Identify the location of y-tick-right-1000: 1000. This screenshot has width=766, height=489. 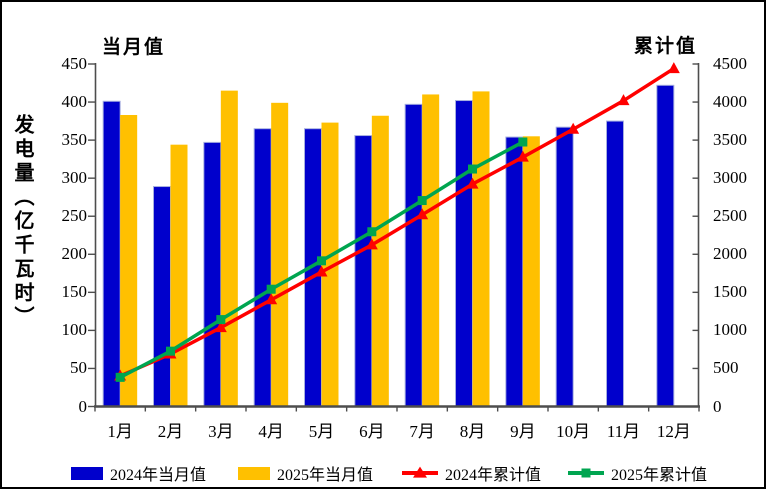
(730, 330).